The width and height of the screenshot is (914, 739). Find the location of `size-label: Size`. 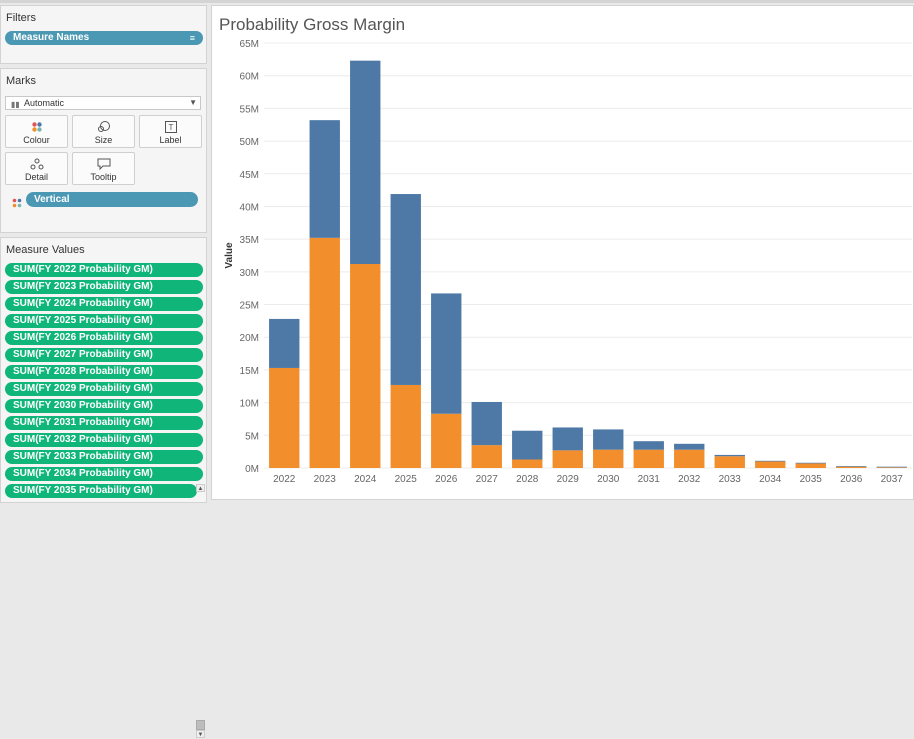

size-label: Size is located at coordinates (103, 140).